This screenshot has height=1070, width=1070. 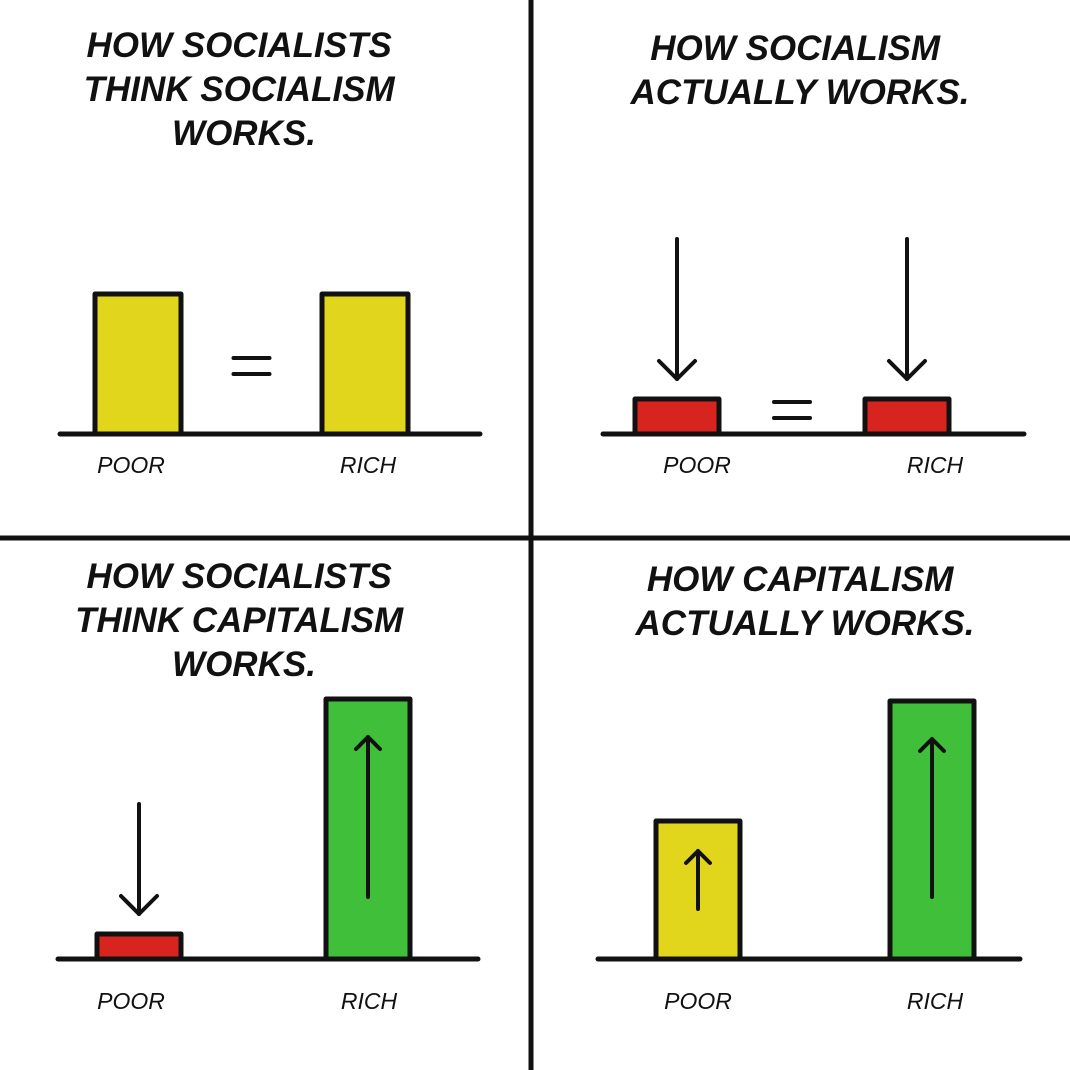 I want to click on panel-title: HOW SOCIALISM ACTUALLY WORKS., so click(x=800, y=70).